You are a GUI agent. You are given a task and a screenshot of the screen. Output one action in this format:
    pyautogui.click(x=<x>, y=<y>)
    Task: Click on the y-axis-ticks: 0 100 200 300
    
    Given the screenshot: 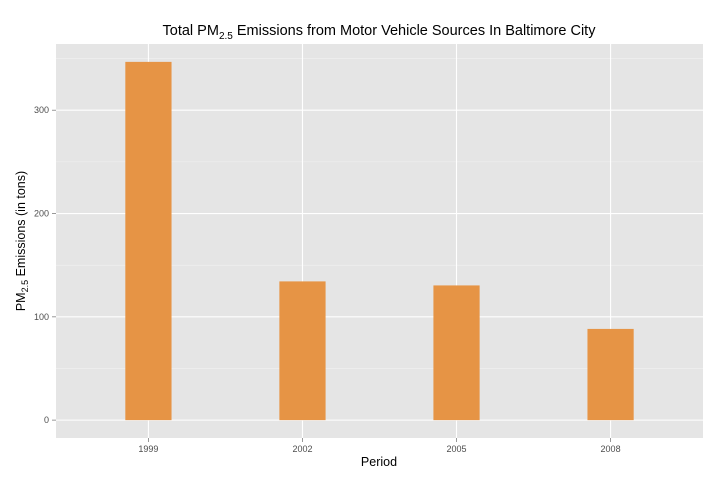 What is the action you would take?
    pyautogui.click(x=45, y=265)
    